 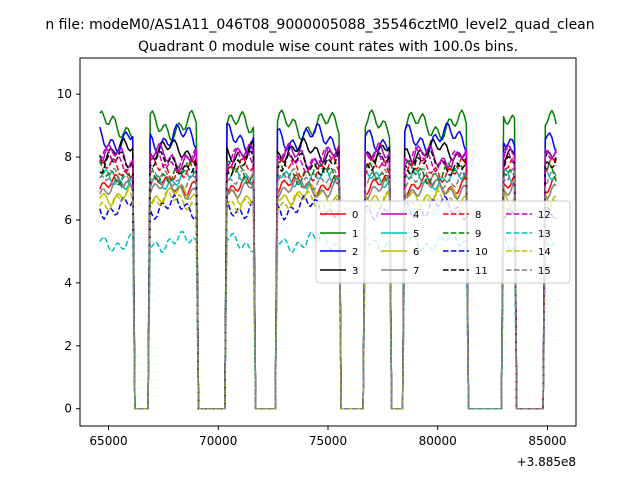 I want to click on legend-frame, so click(x=443, y=242).